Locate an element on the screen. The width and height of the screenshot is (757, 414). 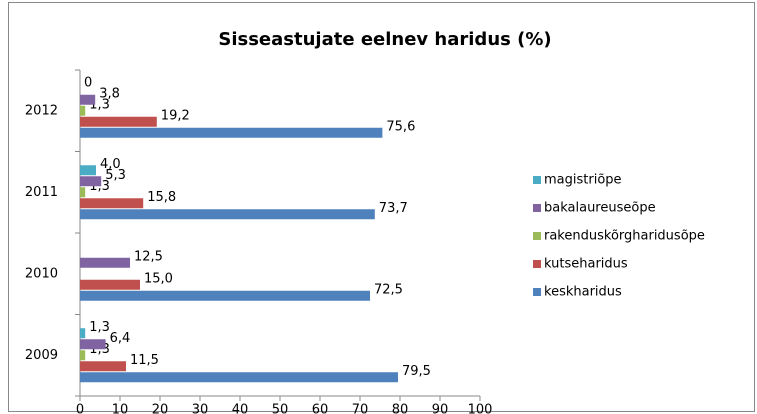
data-label: 12,5 is located at coordinates (148, 256).